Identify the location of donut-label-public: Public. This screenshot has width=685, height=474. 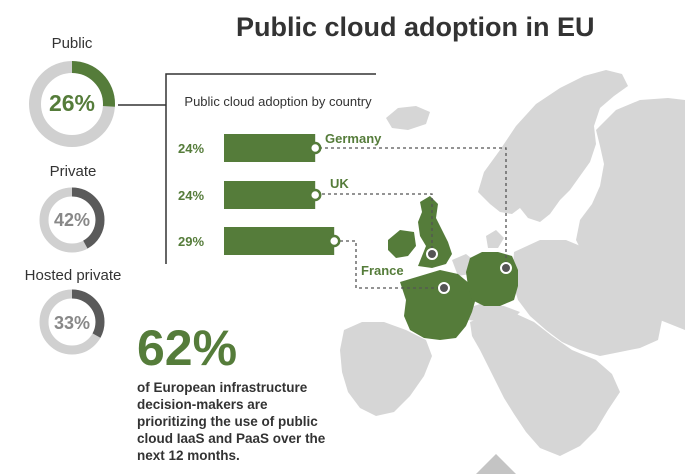
(72, 43).